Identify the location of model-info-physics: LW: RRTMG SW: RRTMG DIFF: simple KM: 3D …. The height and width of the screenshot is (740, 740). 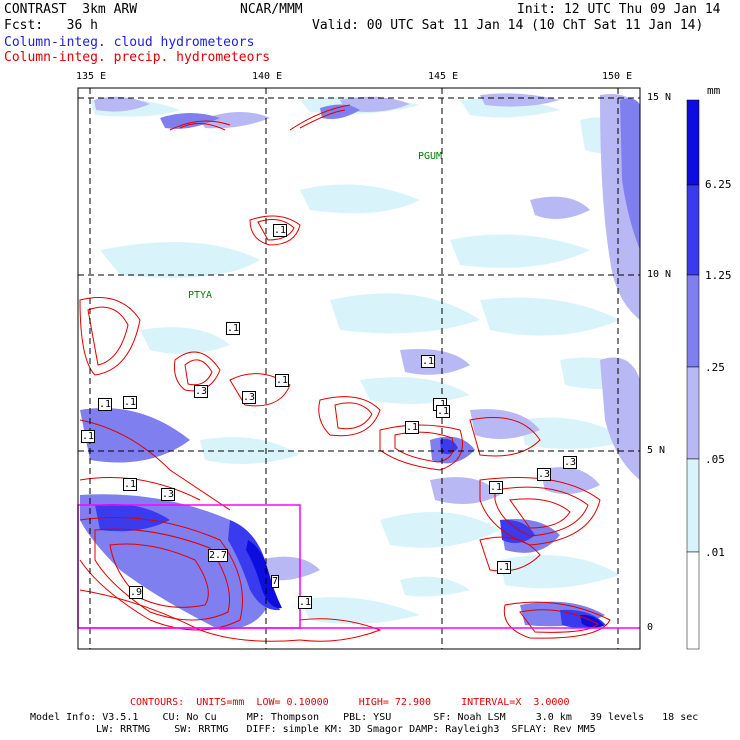
(346, 729).